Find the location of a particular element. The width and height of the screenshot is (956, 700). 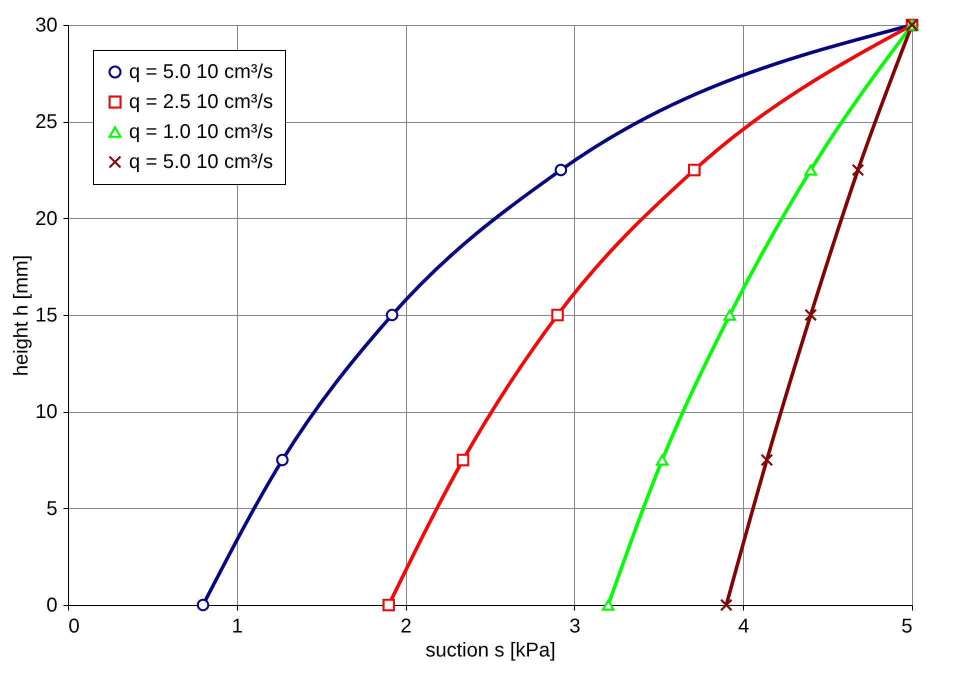

legend-label: q = 1.0 10 cm³/s is located at coordinates (201, 132).